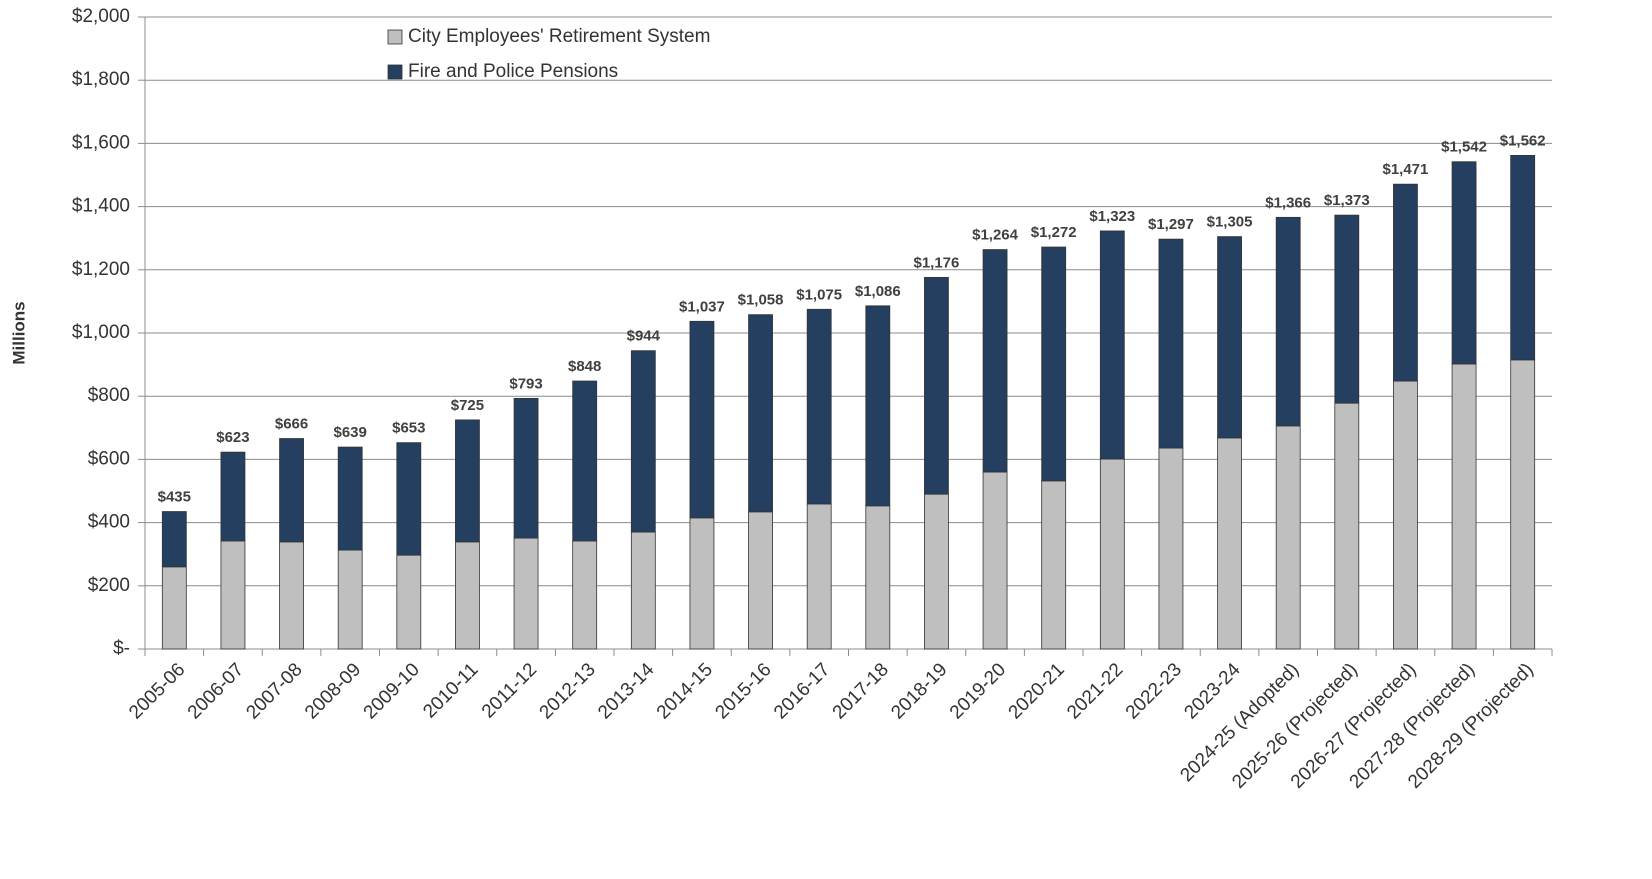 This screenshot has height=879, width=1652. Describe the element at coordinates (109, 458) in the screenshot. I see `y-tick-label: $600` at that location.